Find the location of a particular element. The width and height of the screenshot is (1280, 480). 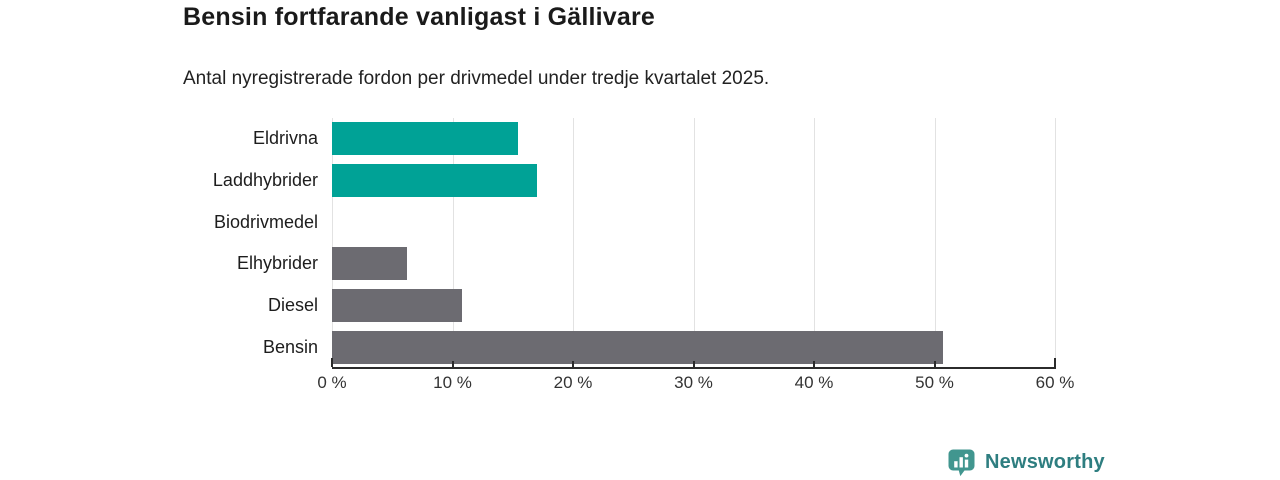

bar-row: Diesel is located at coordinates (527, 306).